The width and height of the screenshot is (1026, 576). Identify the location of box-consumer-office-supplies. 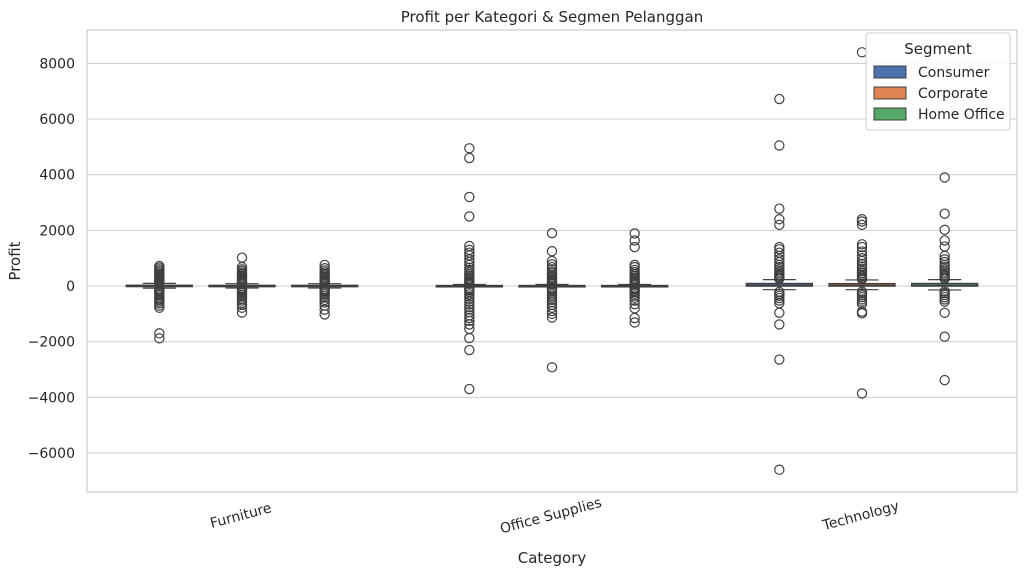
(469, 269).